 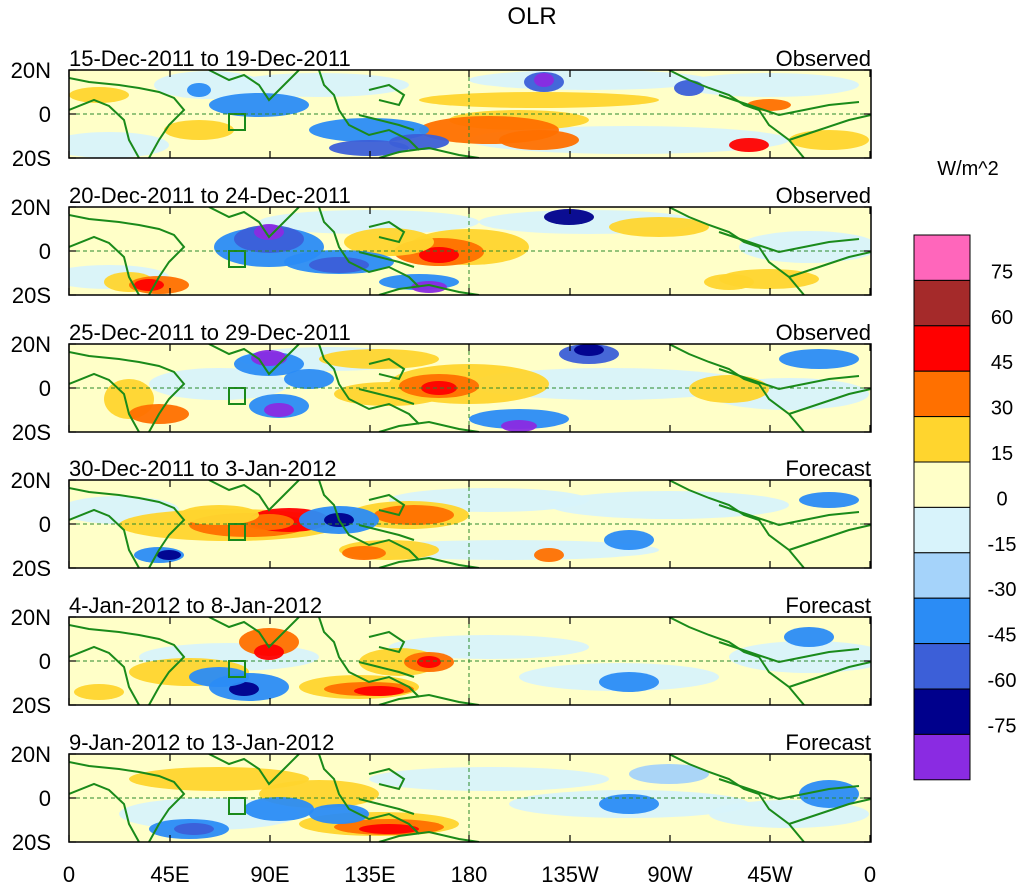 I want to click on panel-4: 30-Dec-2011 to 3-Jan-2012 Forecast 20N 0 20S, so click(x=441, y=518).